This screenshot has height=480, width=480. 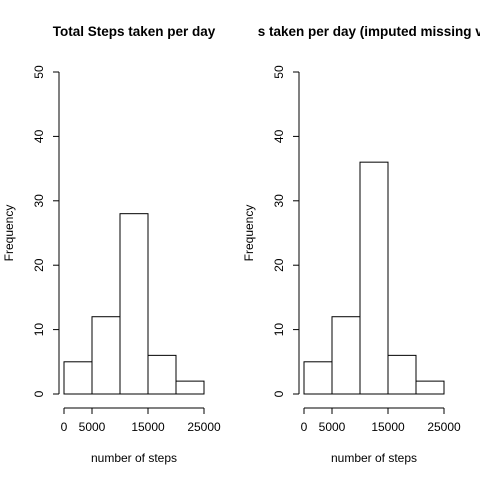 I want to click on chart-title: s taken per day (imputed missing va, so click(x=369, y=31).